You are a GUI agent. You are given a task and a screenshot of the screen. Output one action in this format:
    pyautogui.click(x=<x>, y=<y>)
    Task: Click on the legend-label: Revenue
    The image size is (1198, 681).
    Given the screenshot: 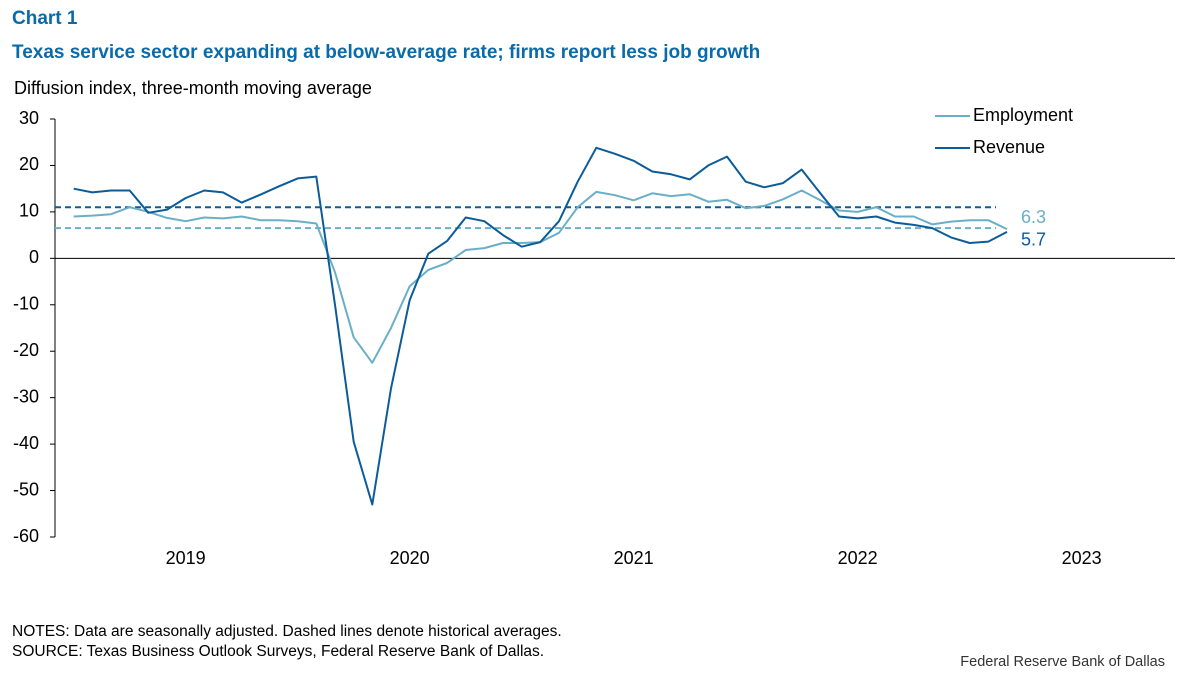 What is the action you would take?
    pyautogui.click(x=1009, y=147)
    